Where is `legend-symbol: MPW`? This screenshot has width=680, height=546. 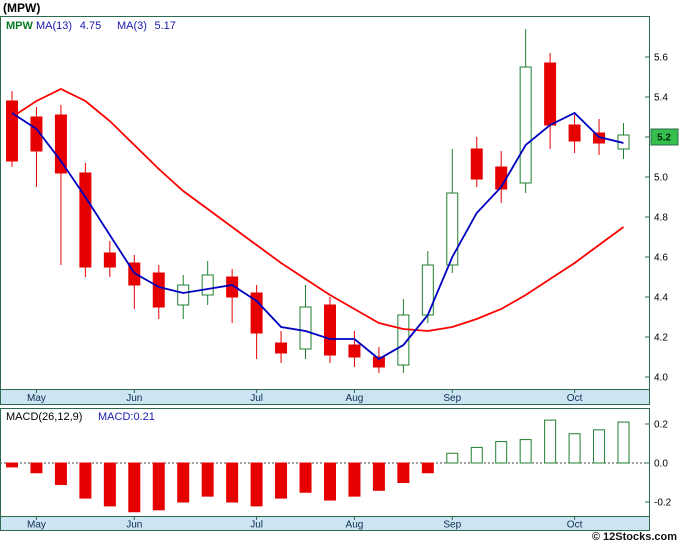 legend-symbol: MPW is located at coordinates (20, 26).